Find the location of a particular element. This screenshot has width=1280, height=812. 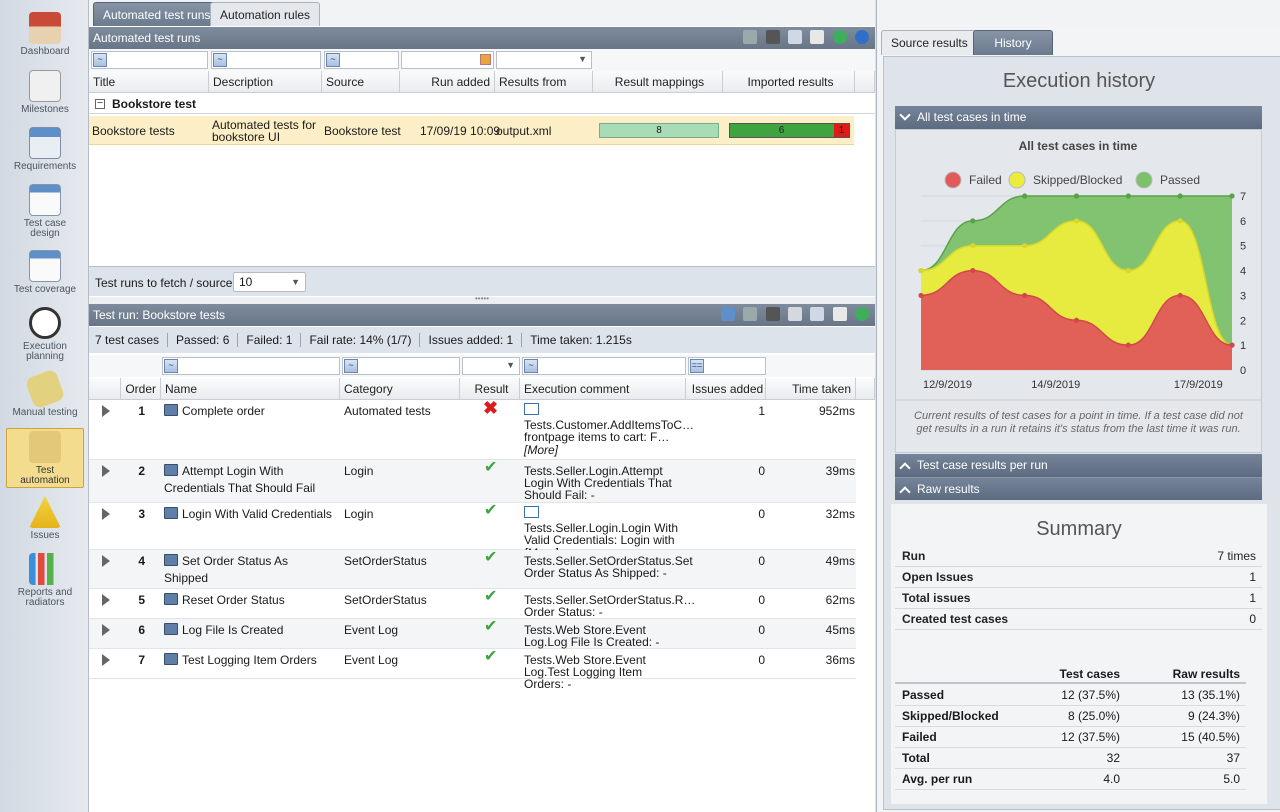

col-title: Title is located at coordinates (149, 82).